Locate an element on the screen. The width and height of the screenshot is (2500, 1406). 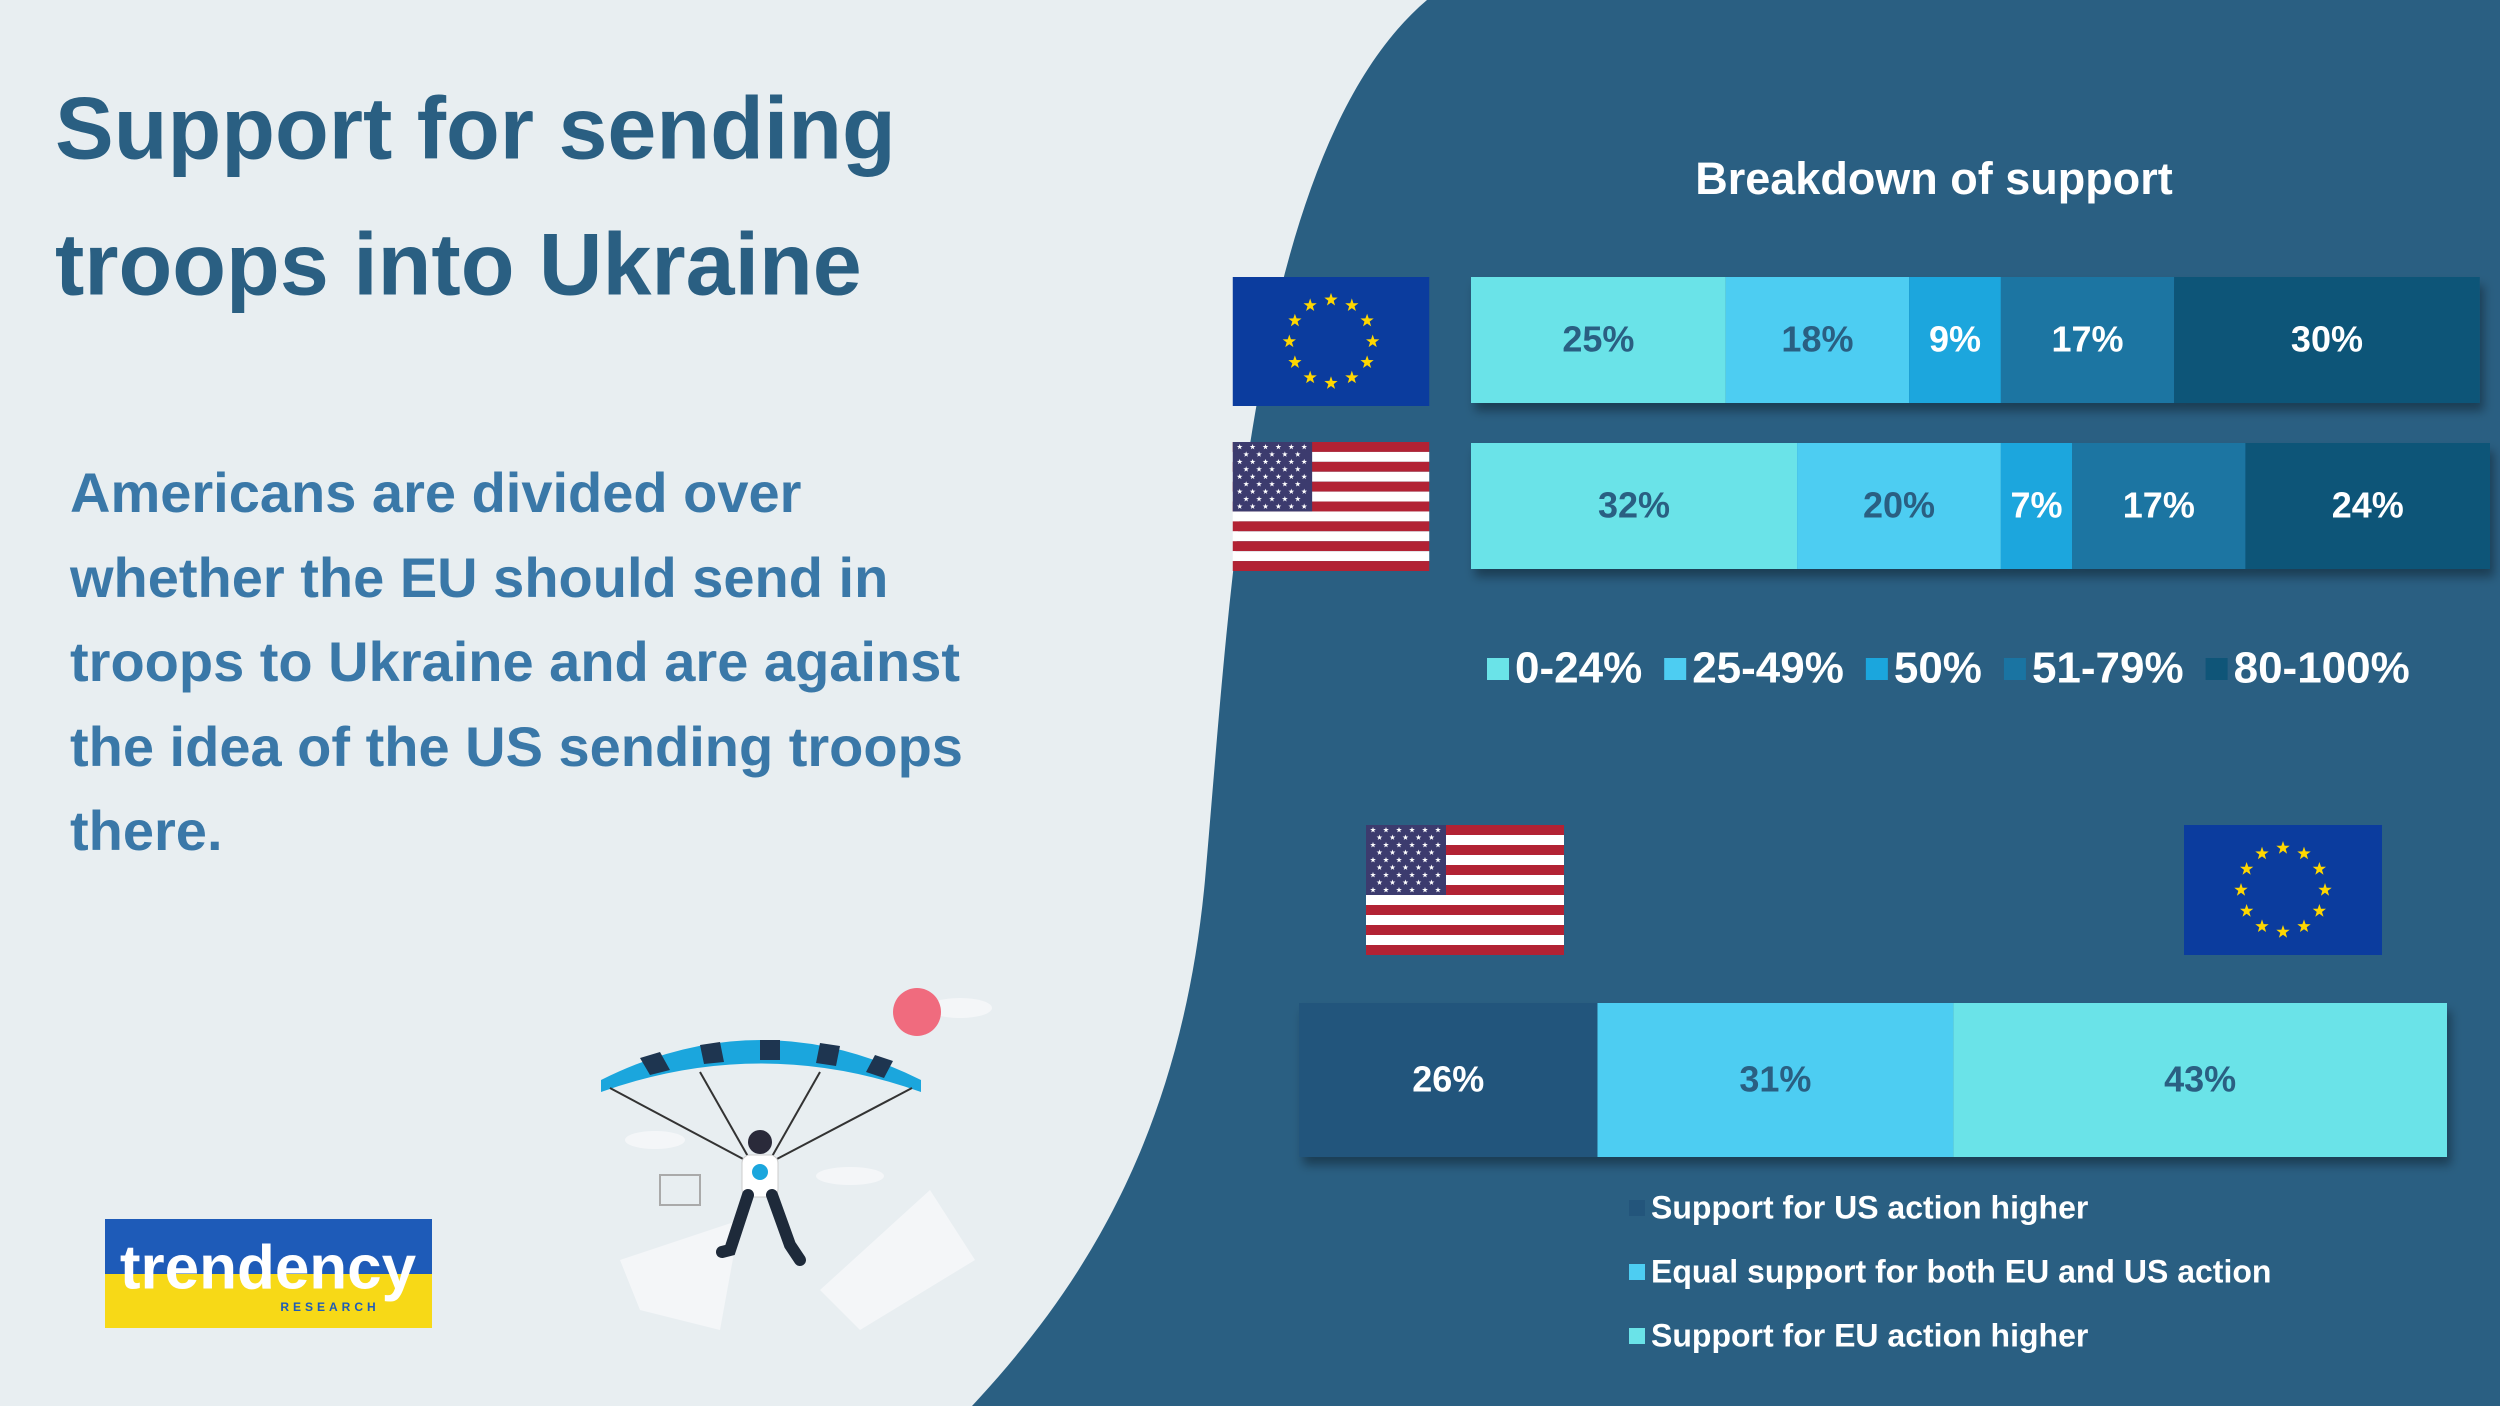
data-label: 25% is located at coordinates (1598, 339).